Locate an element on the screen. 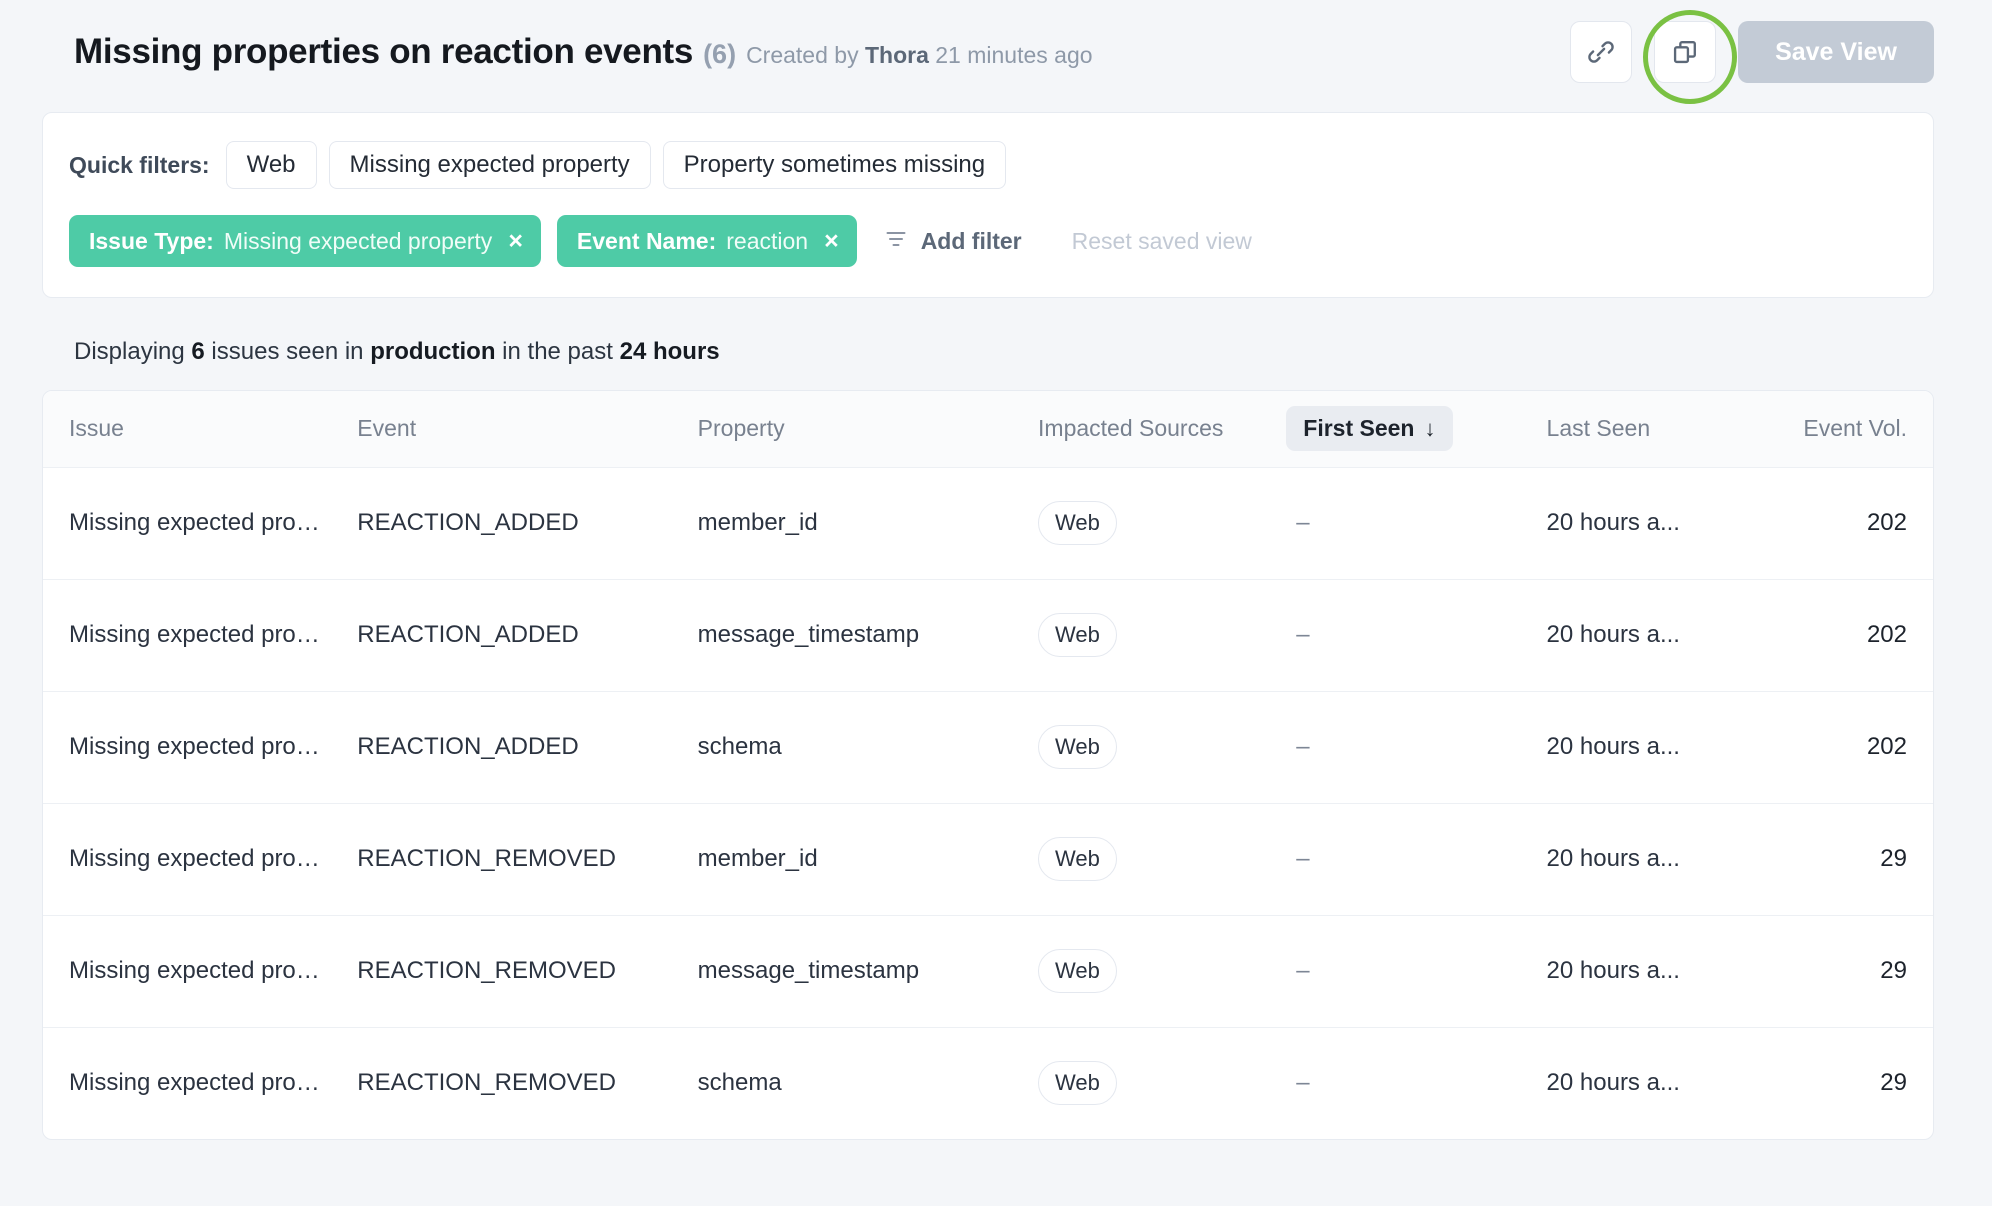 The width and height of the screenshot is (1992, 1206). reset-saved-view-button: Reset saved view is located at coordinates (1161, 240).